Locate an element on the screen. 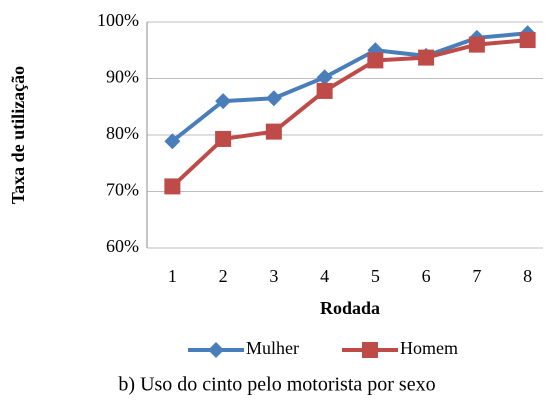  y-tick-label: 90% is located at coordinates (122, 77).